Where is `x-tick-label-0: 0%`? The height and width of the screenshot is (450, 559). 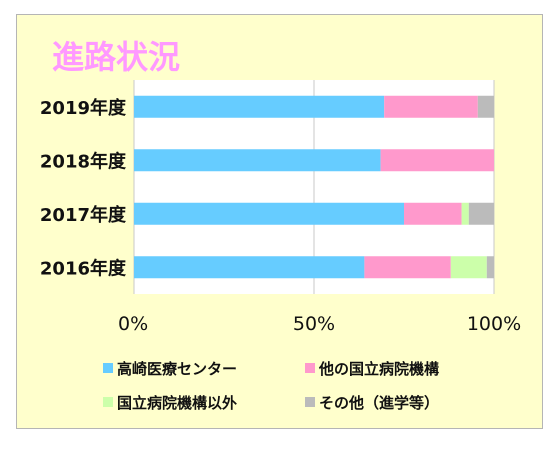
x-tick-label-0: 0% is located at coordinates (133, 324).